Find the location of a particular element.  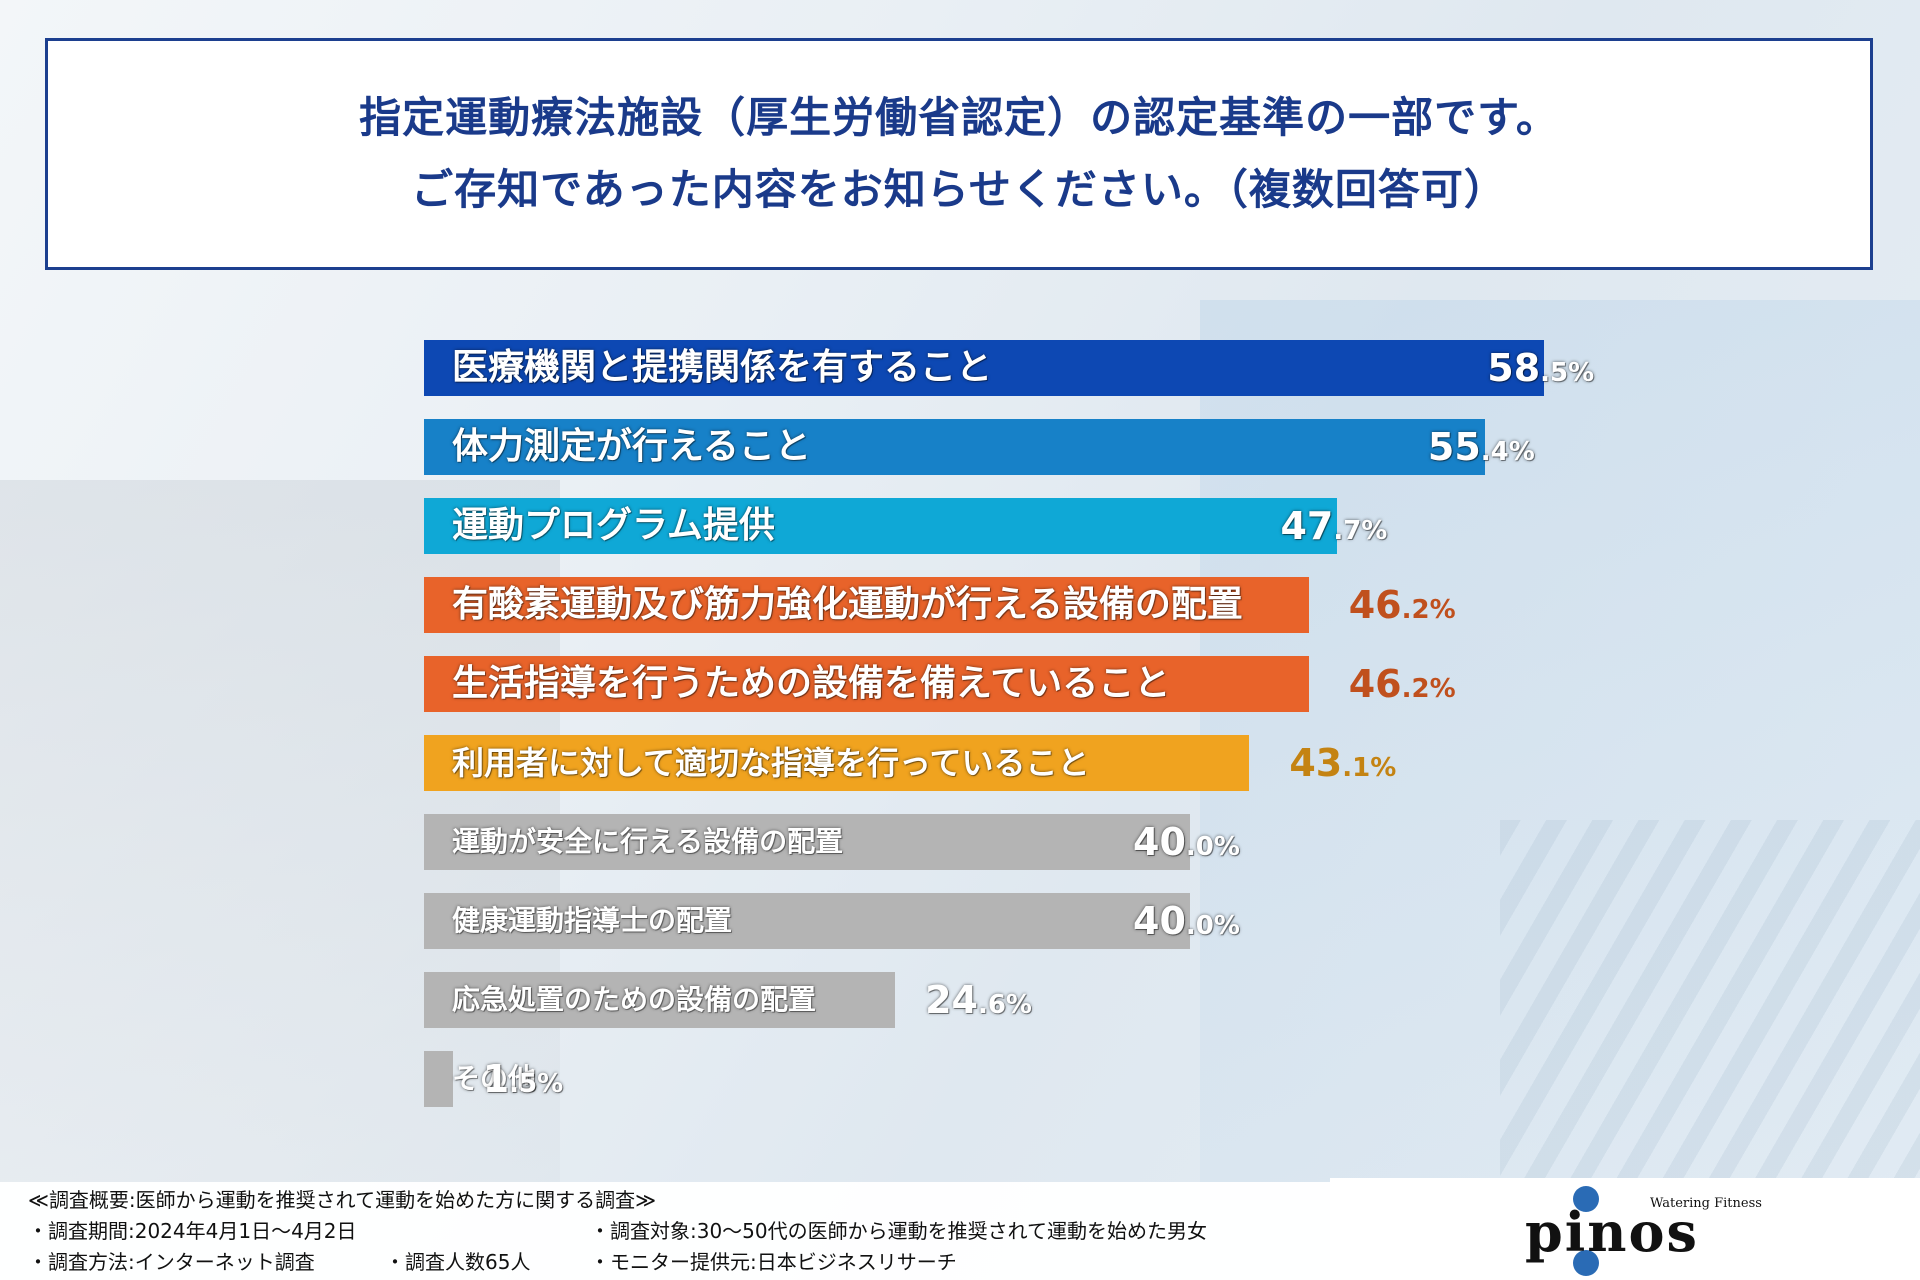

bar-value-dec-10: .5% is located at coordinates (536, 1084).